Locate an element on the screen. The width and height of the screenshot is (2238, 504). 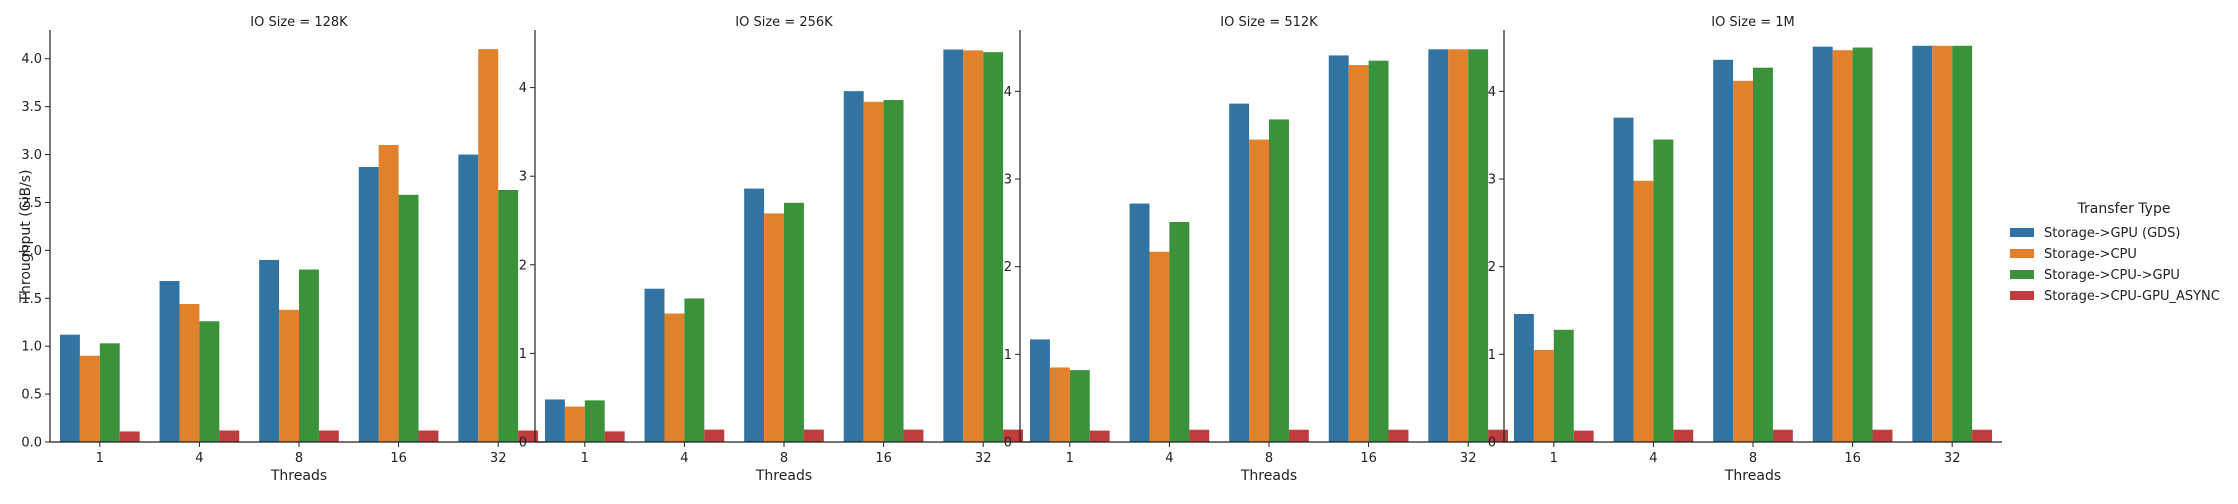
bar-p4-s3-c2 is located at coordinates (1663, 290).